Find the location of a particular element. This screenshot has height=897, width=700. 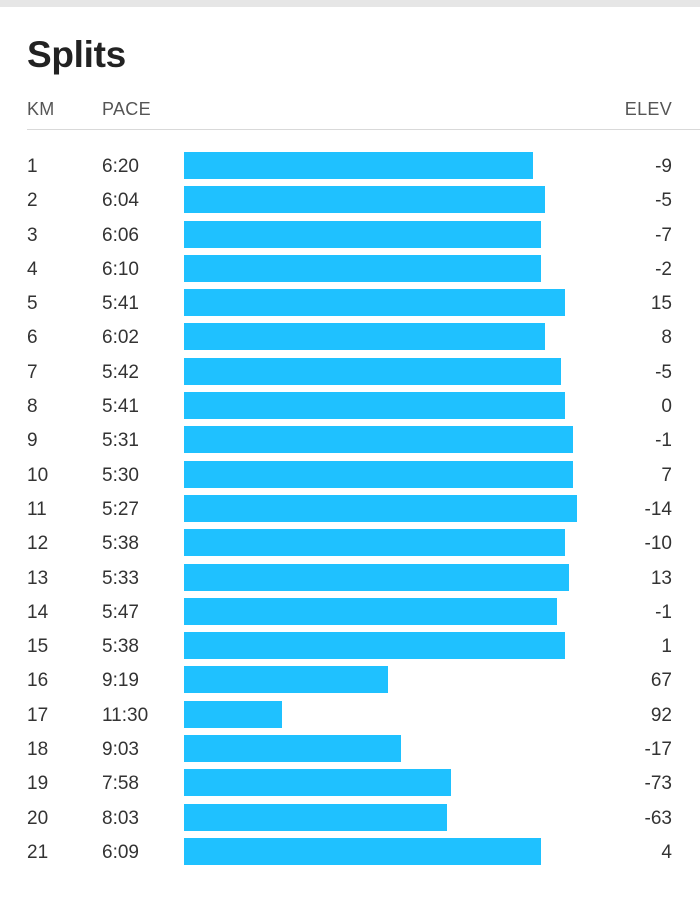

split-elev: -1 is located at coordinates (663, 441).